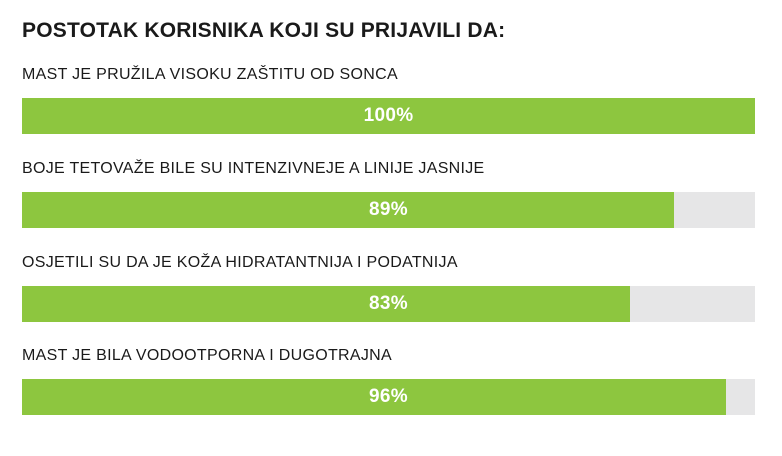 This screenshot has width=782, height=456. I want to click on bar-category-label: MAST JE BILA VODOOTPORNA I DUGOTRAJNA, so click(207, 355).